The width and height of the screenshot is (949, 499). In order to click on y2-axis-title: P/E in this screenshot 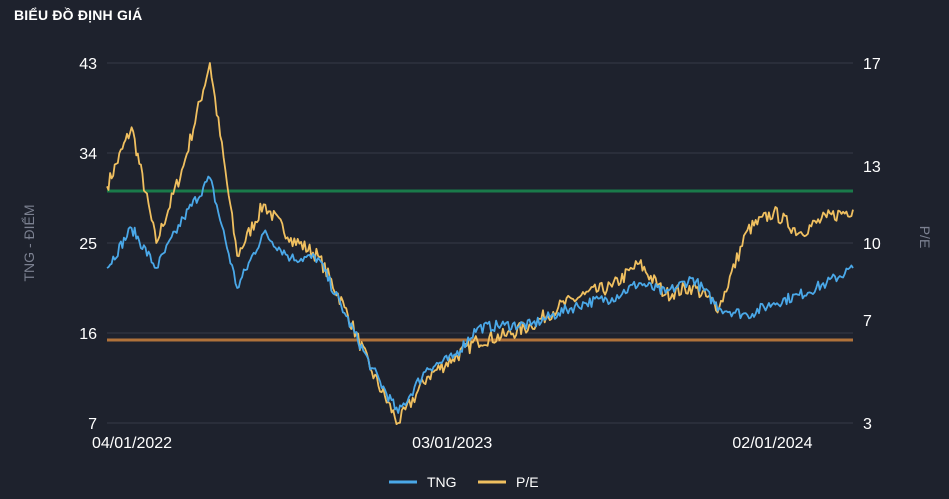, I will do `click(925, 237)`.